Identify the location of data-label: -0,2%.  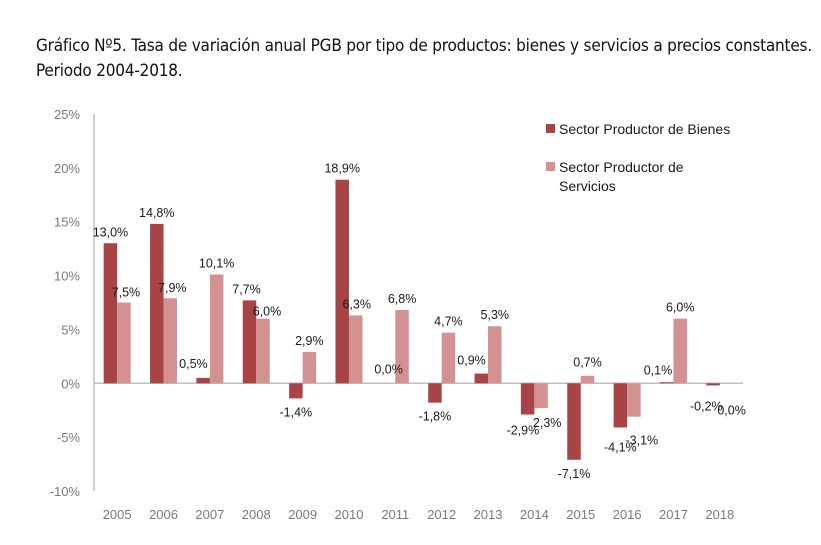
(706, 406).